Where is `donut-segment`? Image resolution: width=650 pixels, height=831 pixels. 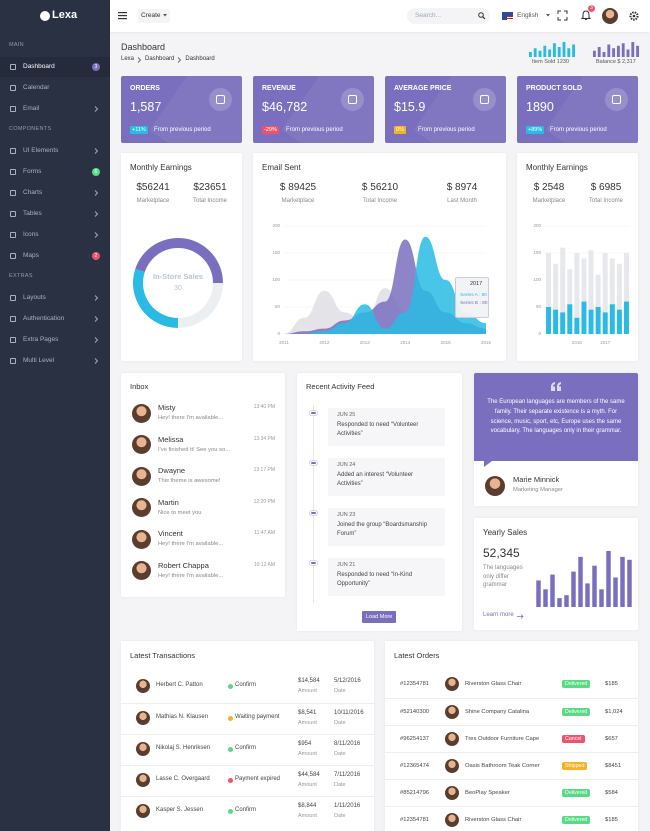
donut-segment is located at coordinates (179, 260).